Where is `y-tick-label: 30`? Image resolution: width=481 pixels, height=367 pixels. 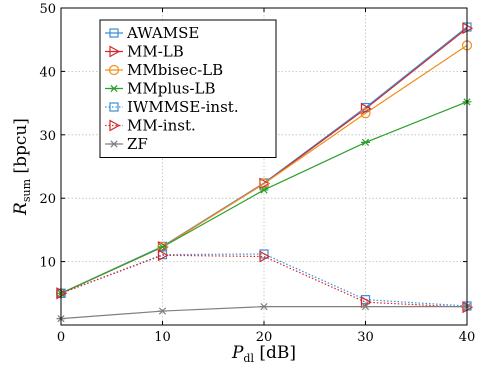
y-tick-label: 30 is located at coordinates (47, 136).